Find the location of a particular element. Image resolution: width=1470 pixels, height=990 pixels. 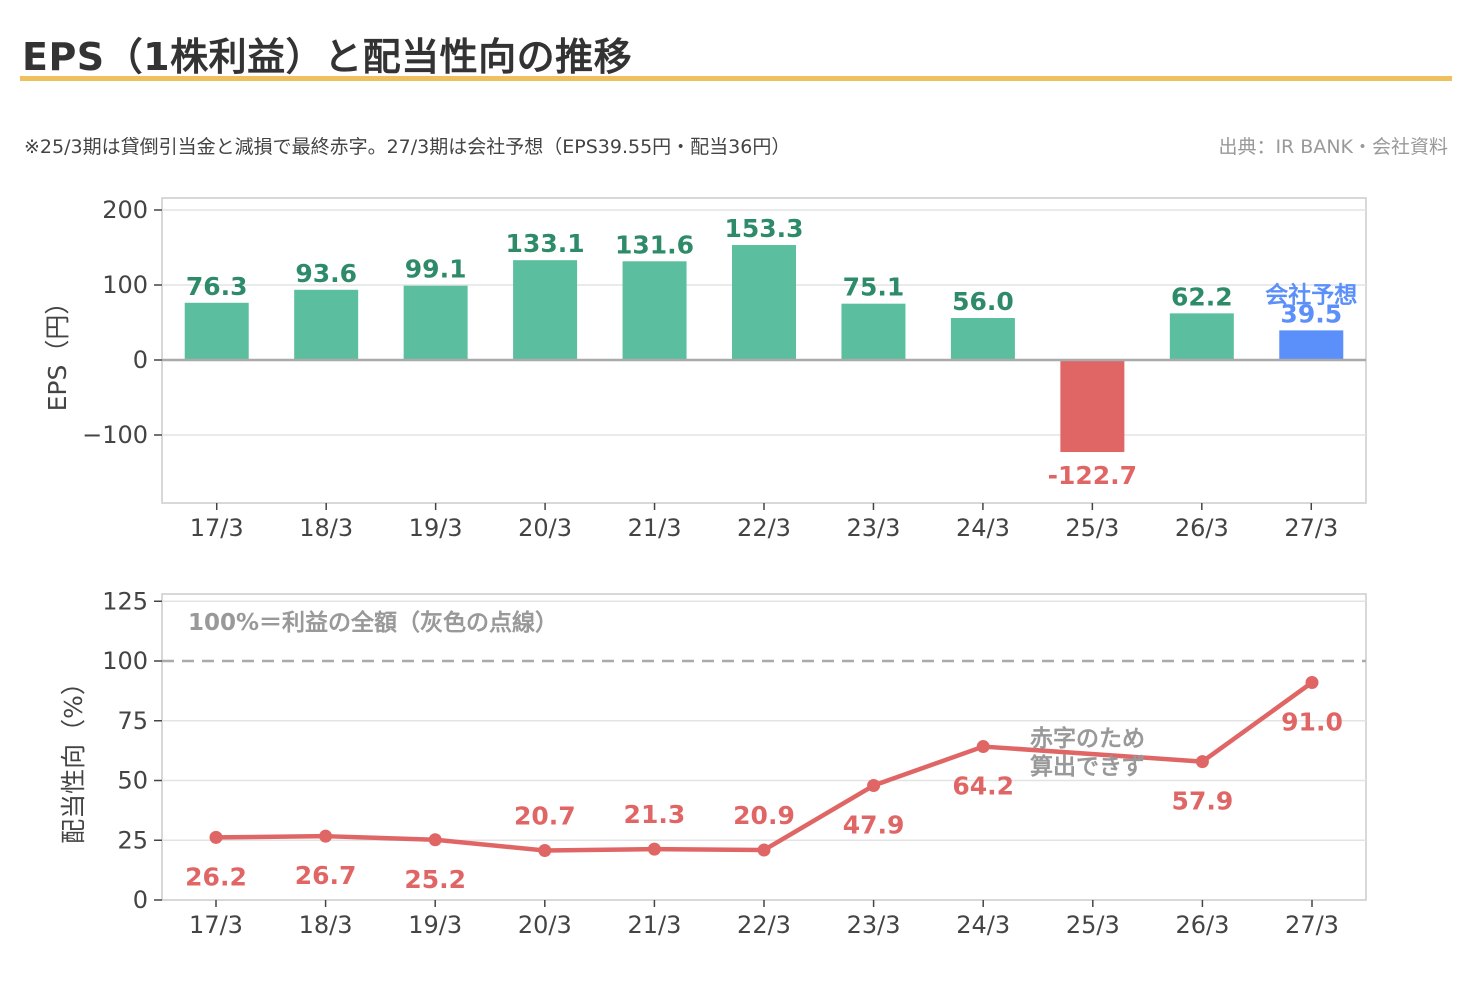

eps-value-label: 133.1 is located at coordinates (545, 243).